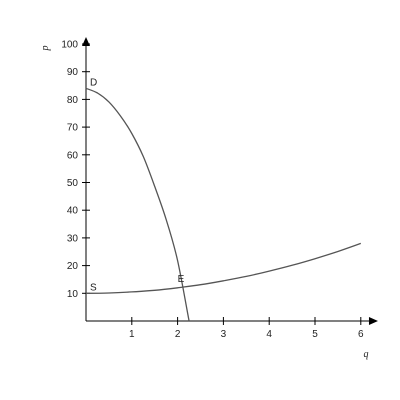  What do you see at coordinates (269, 334) in the screenshot?
I see `x-tick-label: 4` at bounding box center [269, 334].